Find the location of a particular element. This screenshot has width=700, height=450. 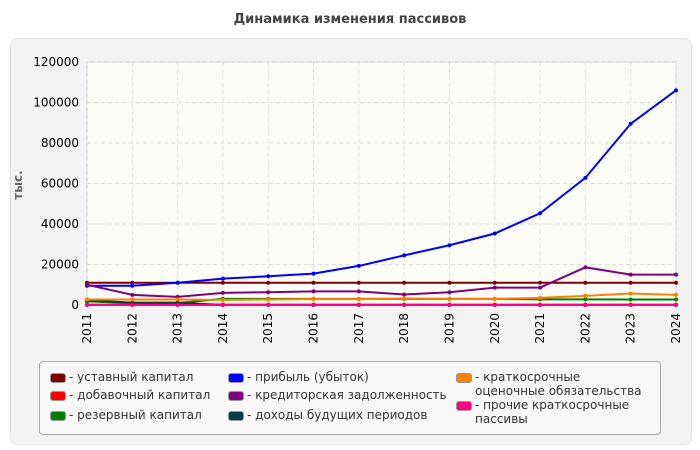

y-tick-label: 120000 is located at coordinates (56, 62).